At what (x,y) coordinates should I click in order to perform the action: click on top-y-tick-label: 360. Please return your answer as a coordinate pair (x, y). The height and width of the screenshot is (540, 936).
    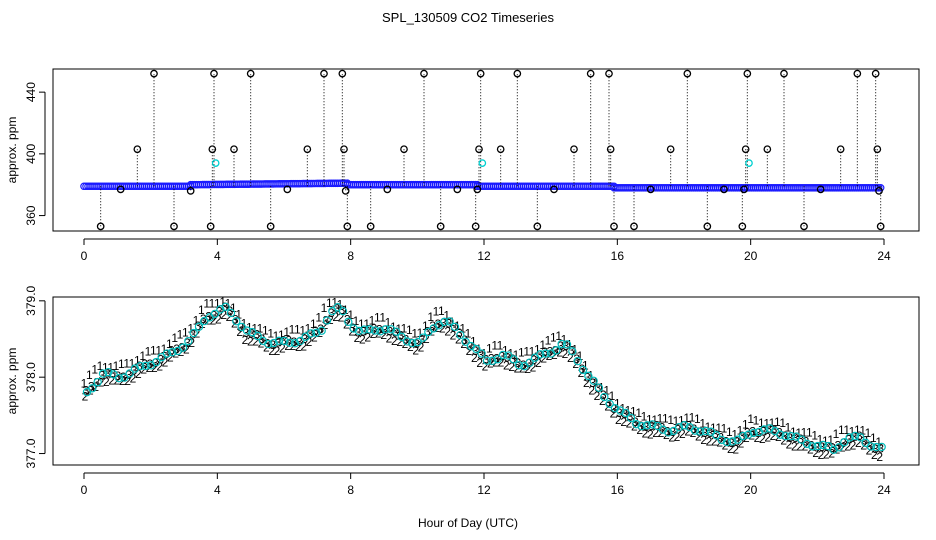
    Looking at the image, I should click on (31, 215).